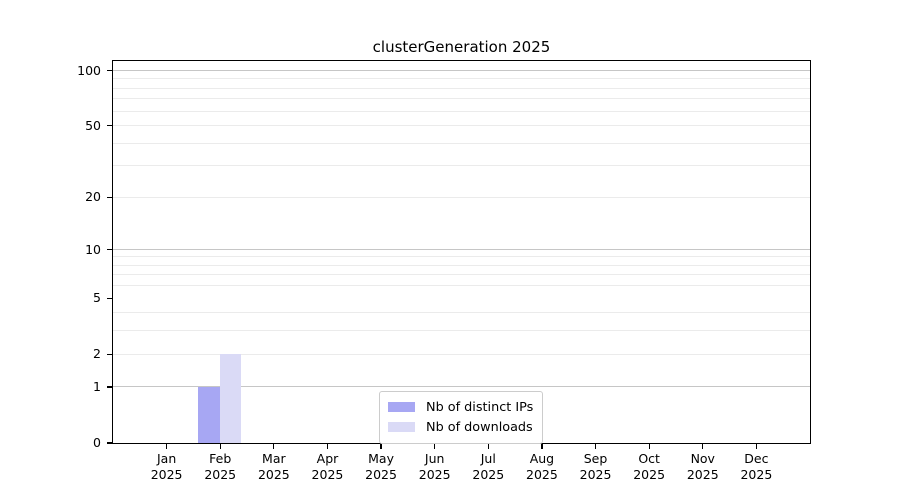 The height and width of the screenshot is (500, 900). I want to click on legend-label-downloads: Nb of downloads, so click(479, 427).